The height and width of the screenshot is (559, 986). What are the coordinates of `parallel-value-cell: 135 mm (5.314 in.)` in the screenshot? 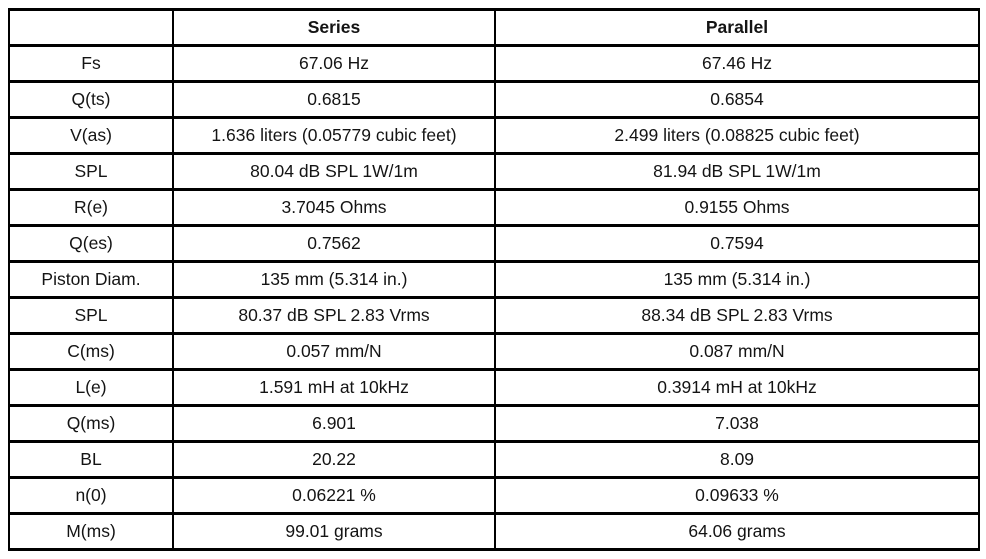 It's located at (737, 279).